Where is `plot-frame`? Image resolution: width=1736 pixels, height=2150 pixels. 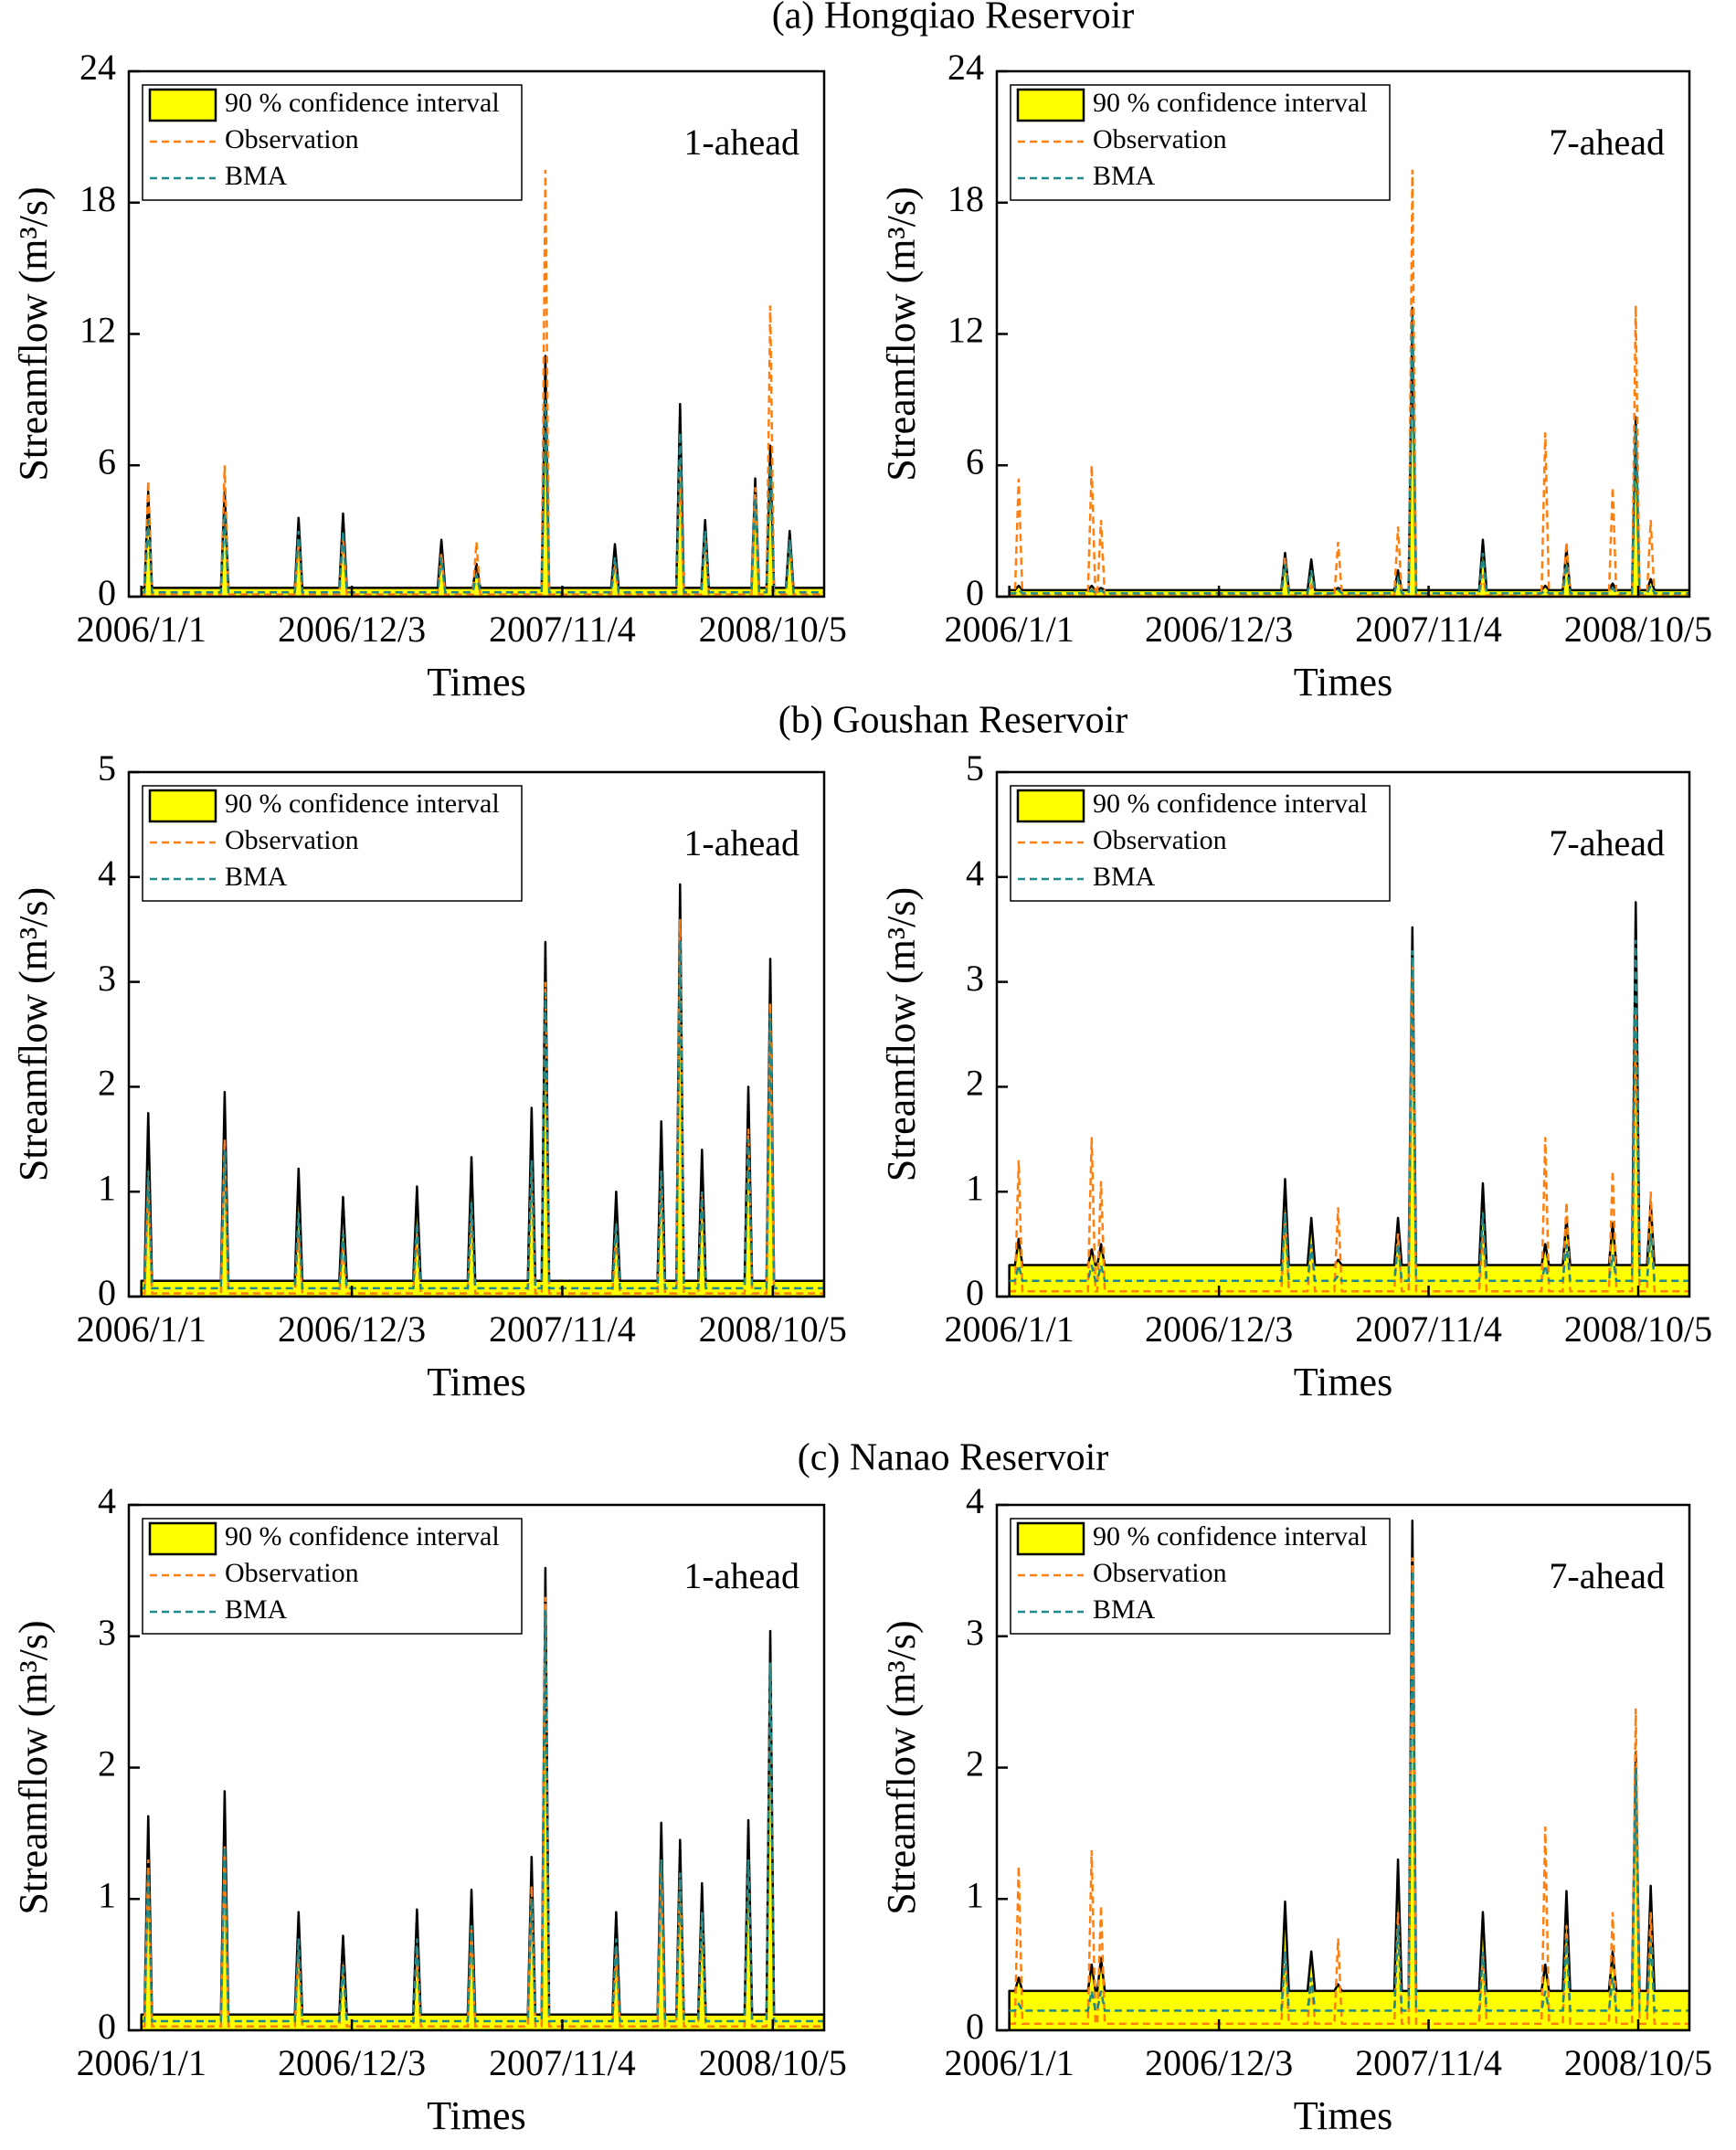 plot-frame is located at coordinates (1343, 1034).